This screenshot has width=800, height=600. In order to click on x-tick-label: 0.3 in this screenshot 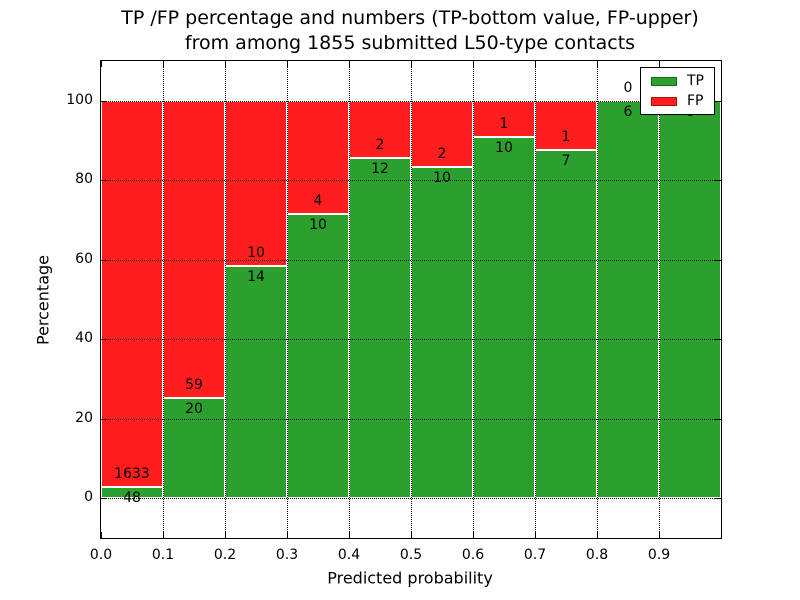, I will do `click(287, 555)`.